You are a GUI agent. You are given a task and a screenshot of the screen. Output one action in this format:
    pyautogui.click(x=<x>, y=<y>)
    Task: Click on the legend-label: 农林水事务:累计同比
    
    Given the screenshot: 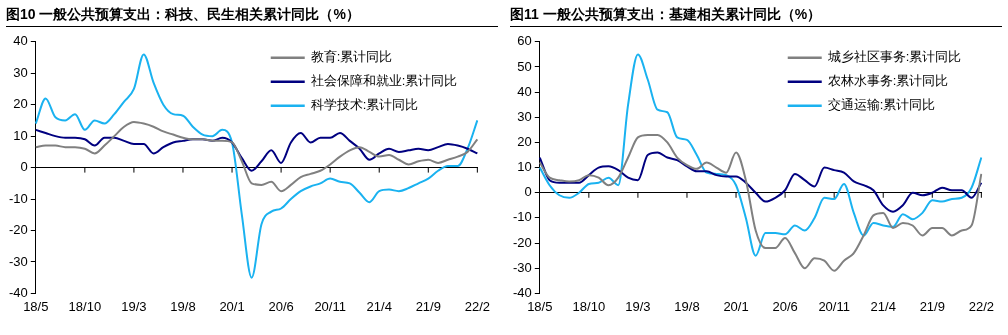 What is the action you would take?
    pyautogui.click(x=888, y=81)
    